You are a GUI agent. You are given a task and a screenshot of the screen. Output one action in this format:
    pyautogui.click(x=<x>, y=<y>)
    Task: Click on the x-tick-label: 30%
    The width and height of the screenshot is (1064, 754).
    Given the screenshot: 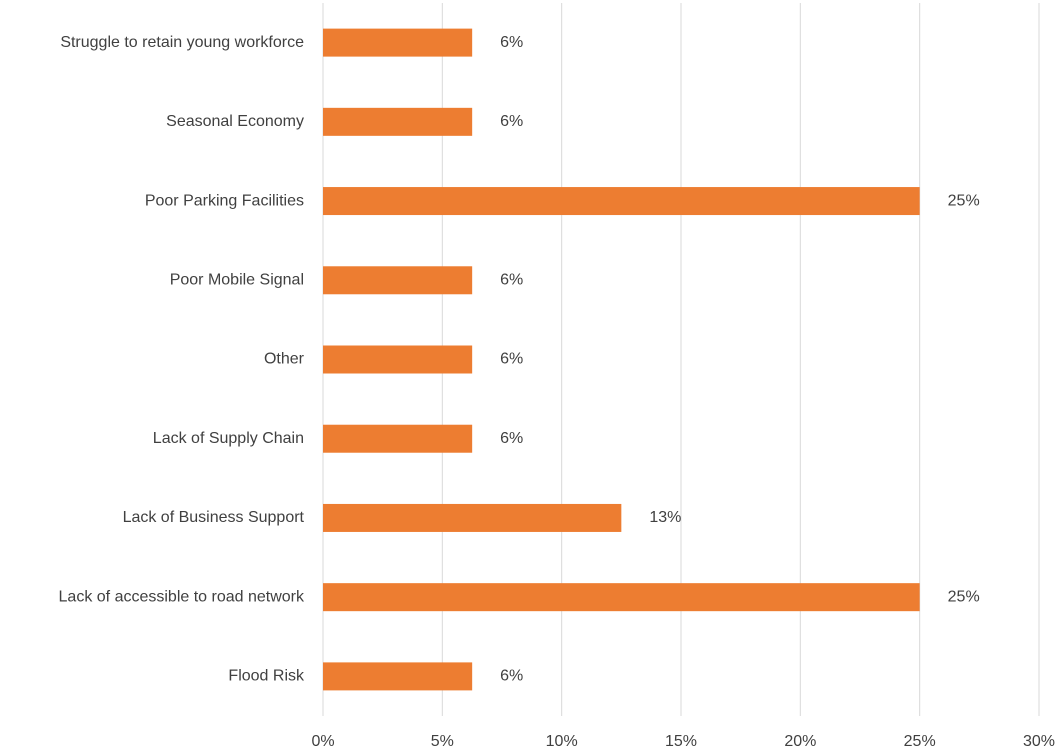 What is the action you would take?
    pyautogui.click(x=1039, y=741)
    